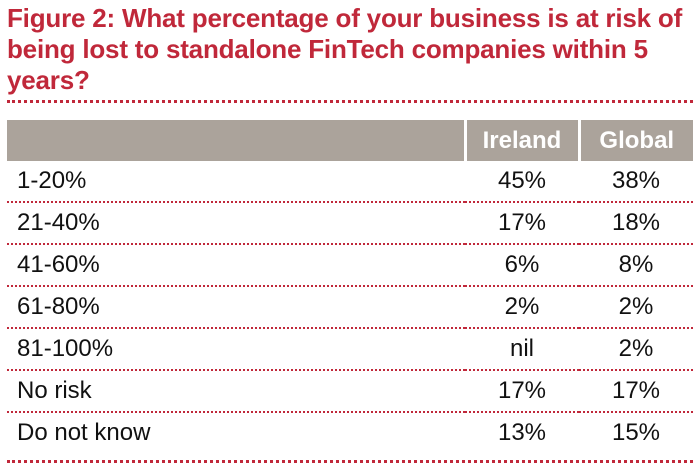 Image resolution: width=700 pixels, height=466 pixels. Describe the element at coordinates (236, 182) in the screenshot. I see `row-label: 1-20%` at that location.